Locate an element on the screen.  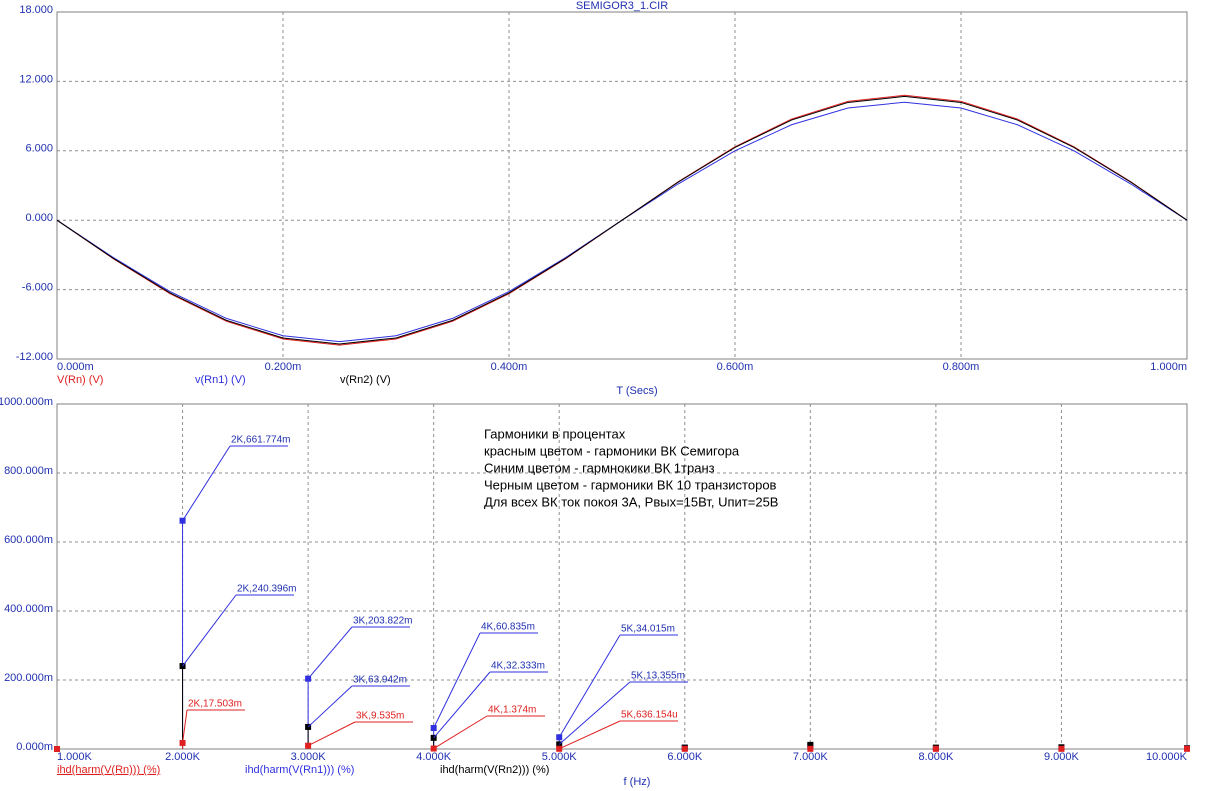
x-axis-label: T (Secs) is located at coordinates (636, 391).